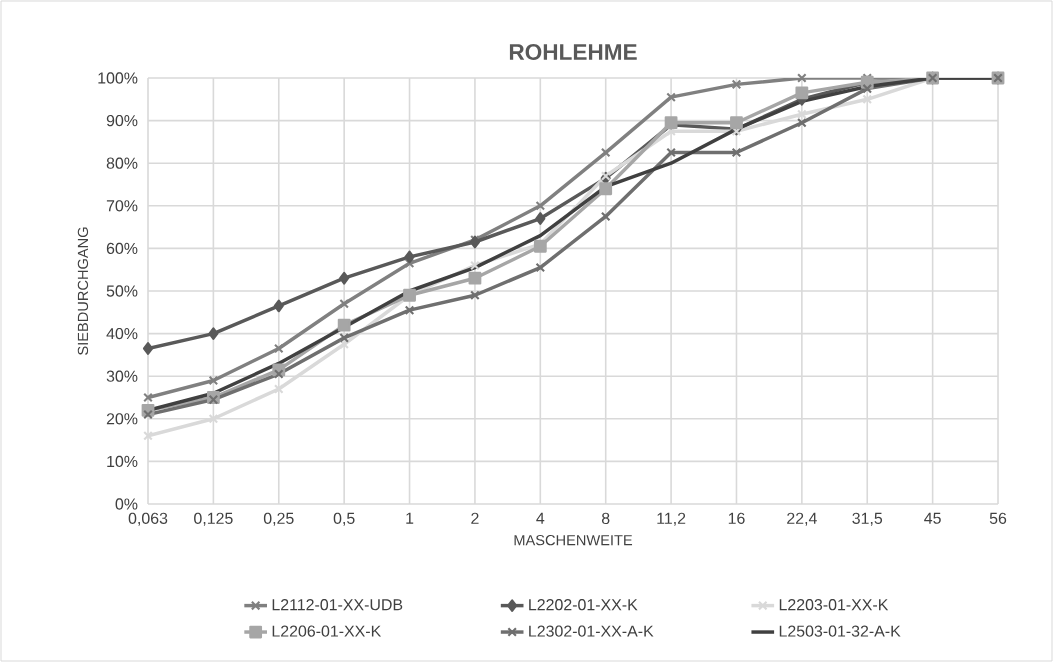  Describe the element at coordinates (736, 518) in the screenshot. I see `x-tick-label: 16` at that location.